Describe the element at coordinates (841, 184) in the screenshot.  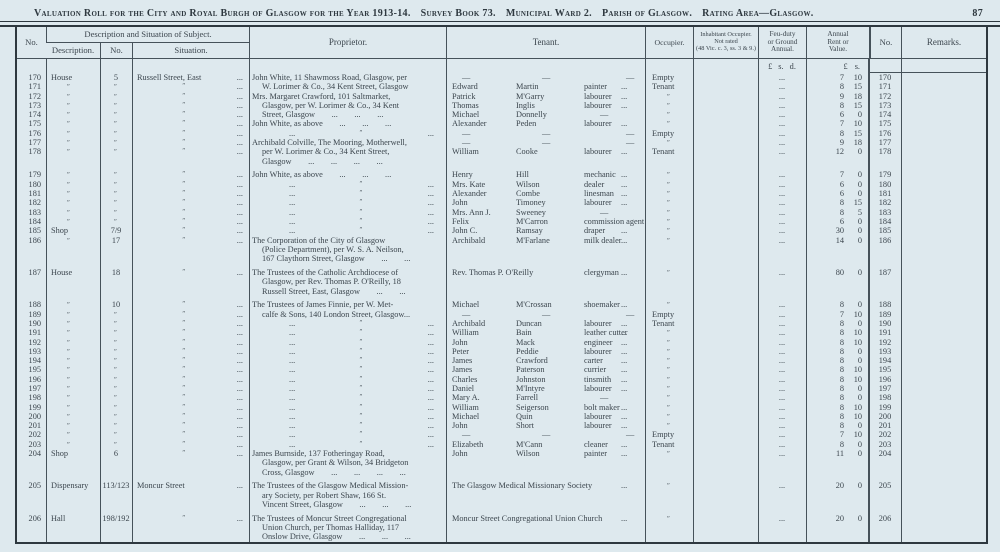
I see `rent-pounds: 6` at that location.